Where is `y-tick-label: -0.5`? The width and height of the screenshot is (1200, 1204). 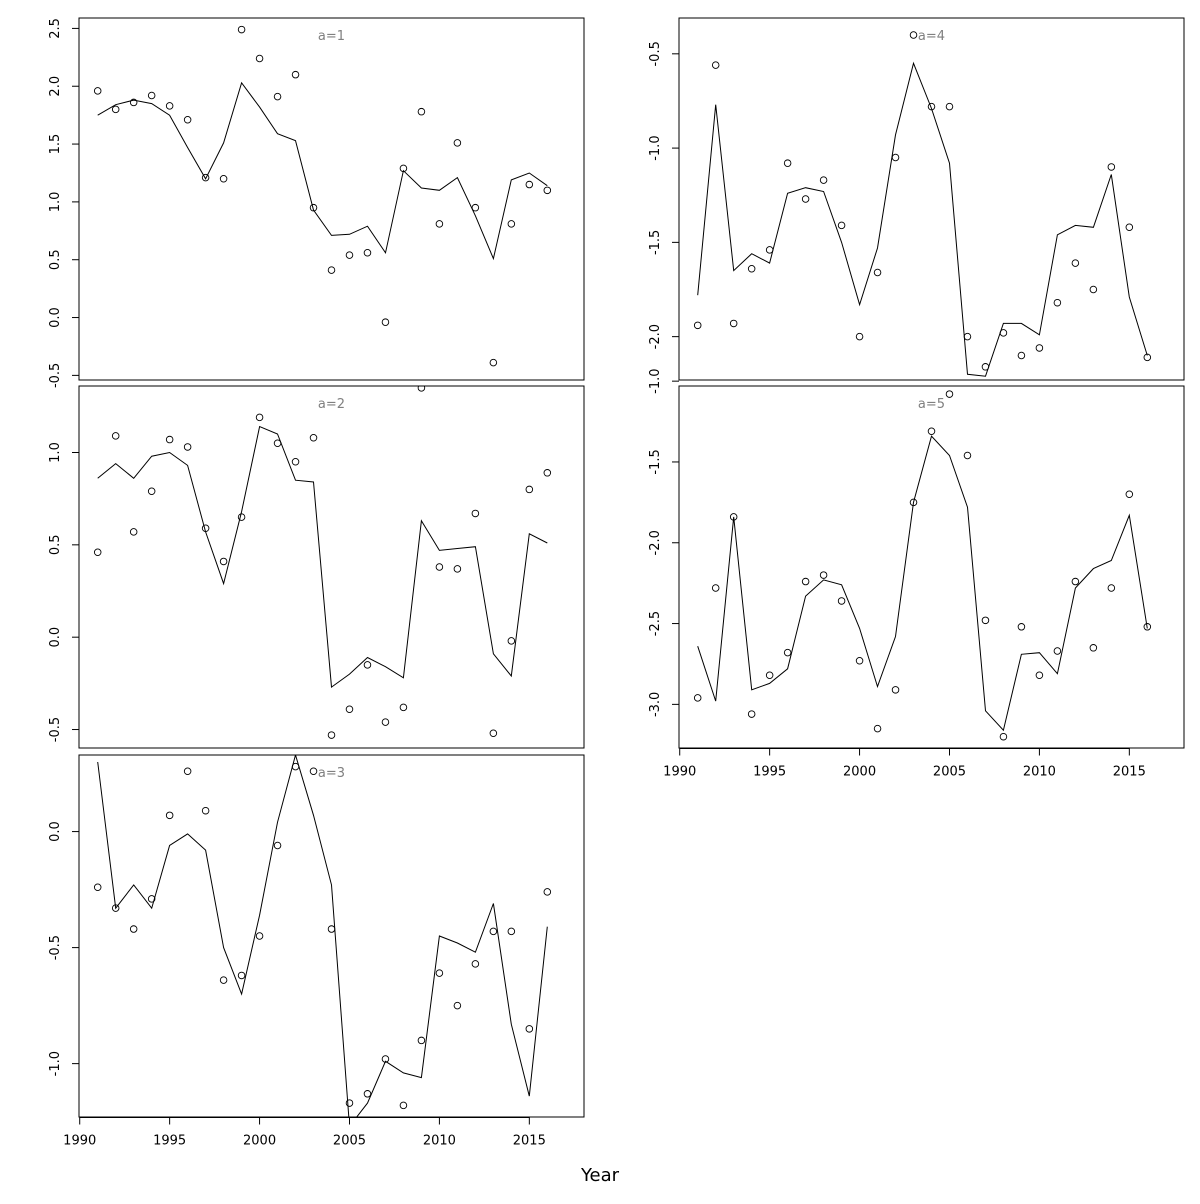 y-tick-label: -0.5 is located at coordinates (655, 53).